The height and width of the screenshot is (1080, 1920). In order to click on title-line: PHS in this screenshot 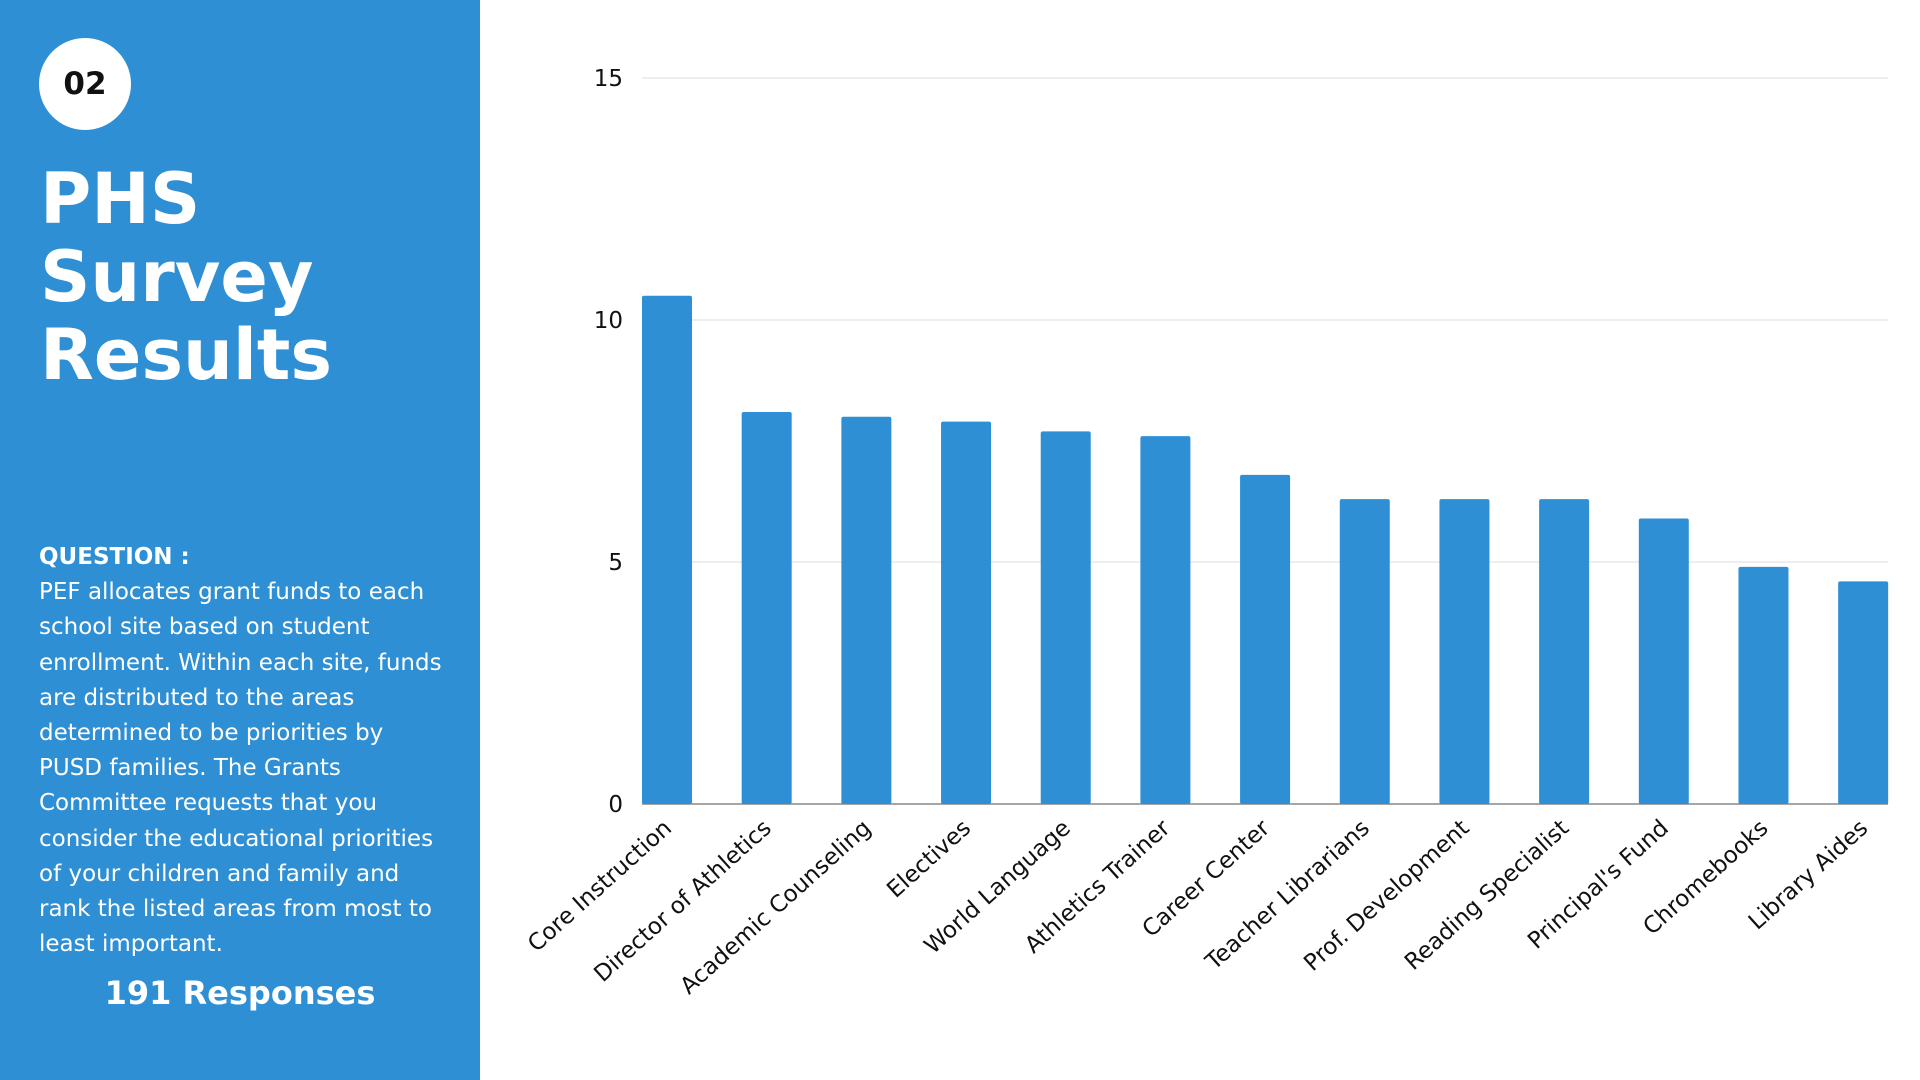, I will do `click(120, 199)`.